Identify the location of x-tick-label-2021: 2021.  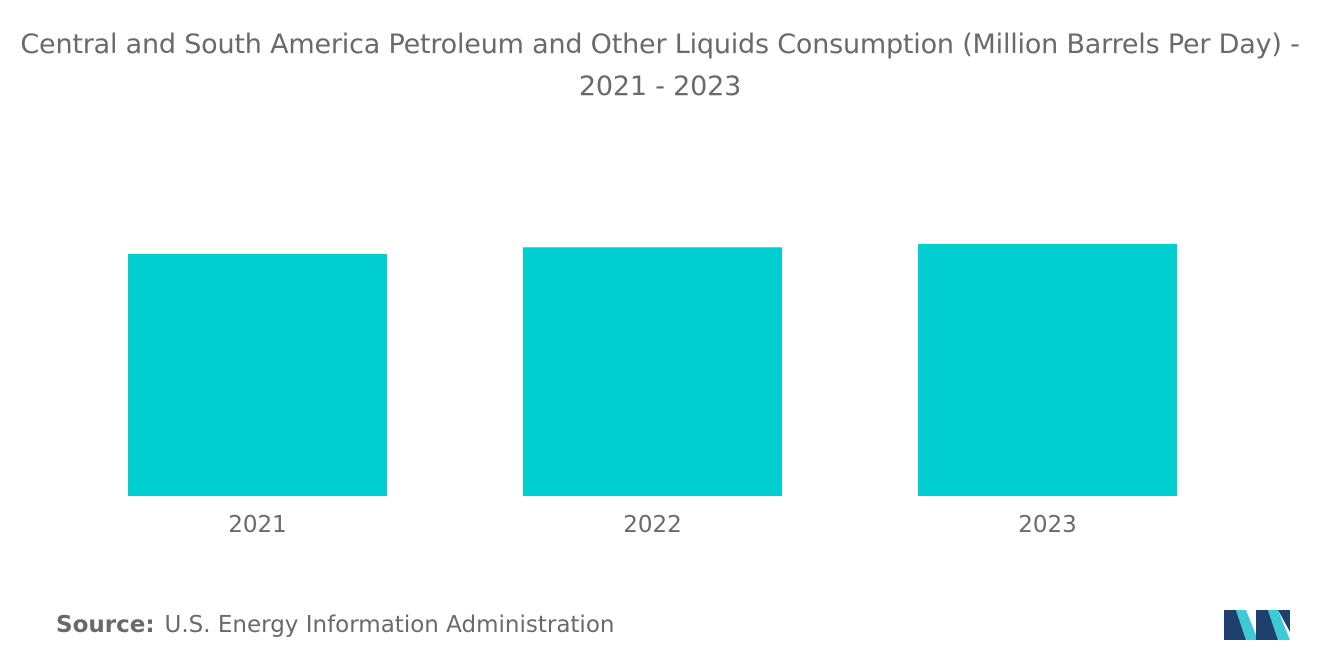
(257, 525).